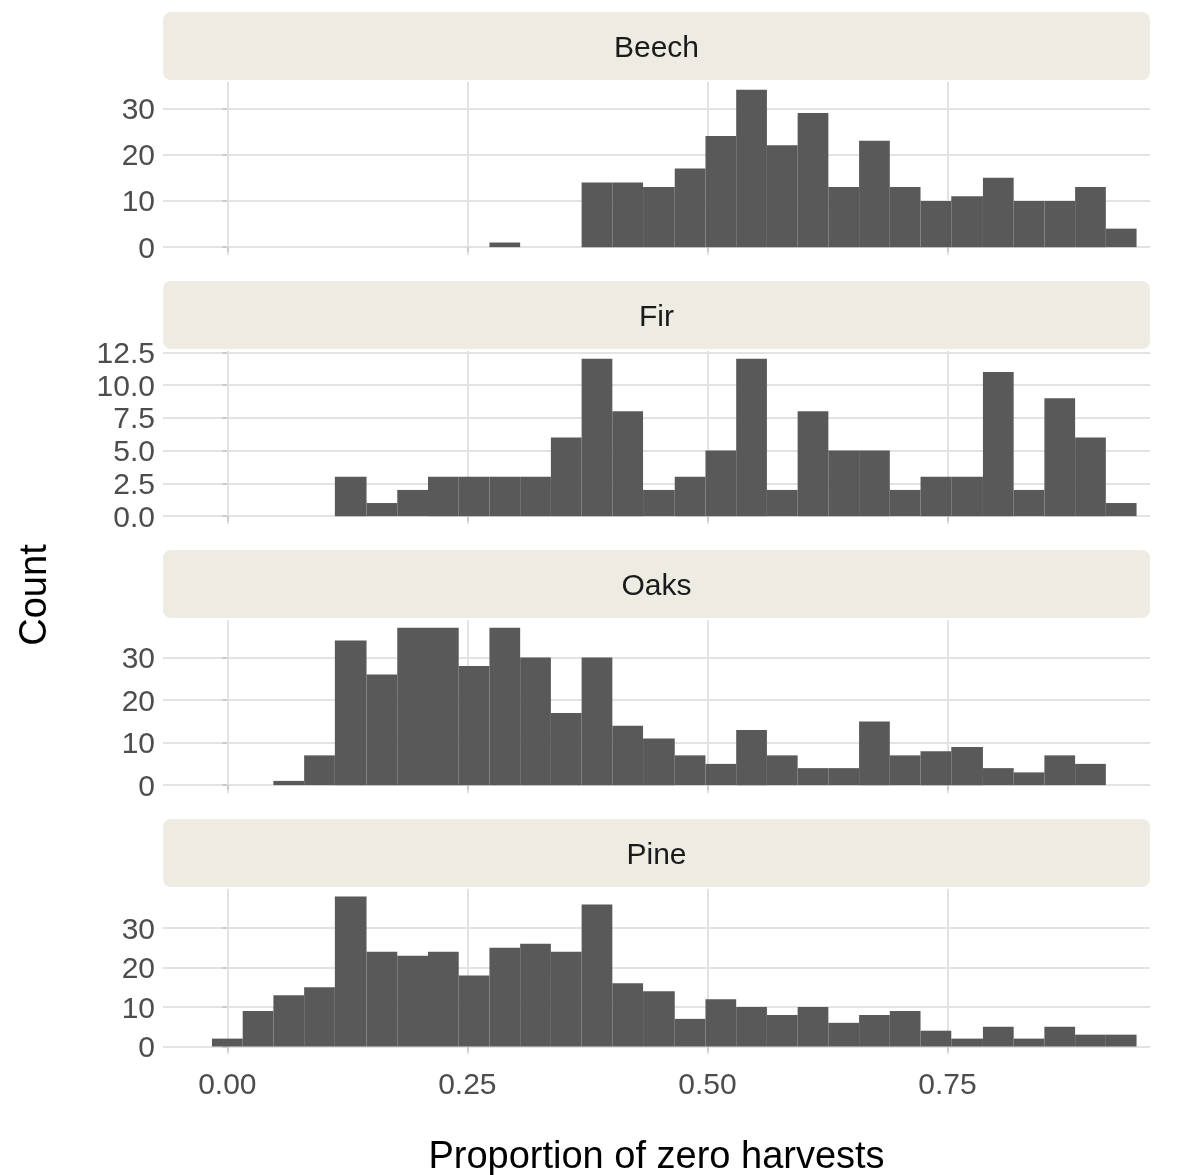  Describe the element at coordinates (134, 483) in the screenshot. I see `y-tick-label: 2.5` at that location.